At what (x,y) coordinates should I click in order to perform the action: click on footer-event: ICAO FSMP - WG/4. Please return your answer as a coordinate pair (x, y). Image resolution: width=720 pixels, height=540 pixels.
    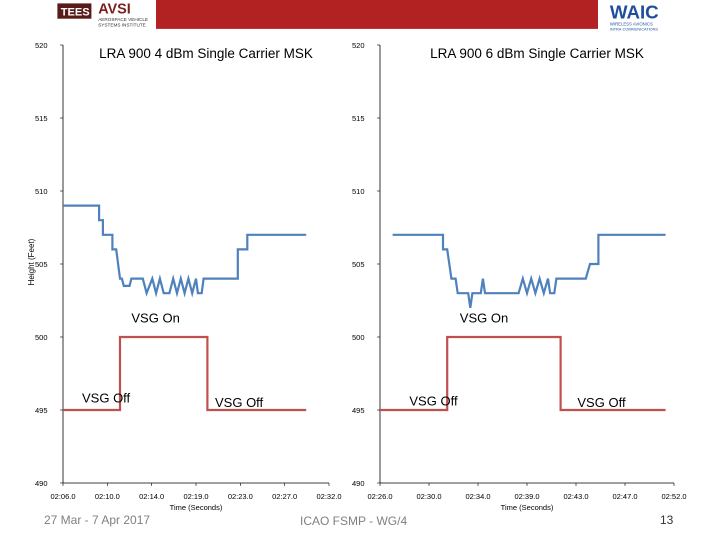
    Looking at the image, I should click on (354, 521).